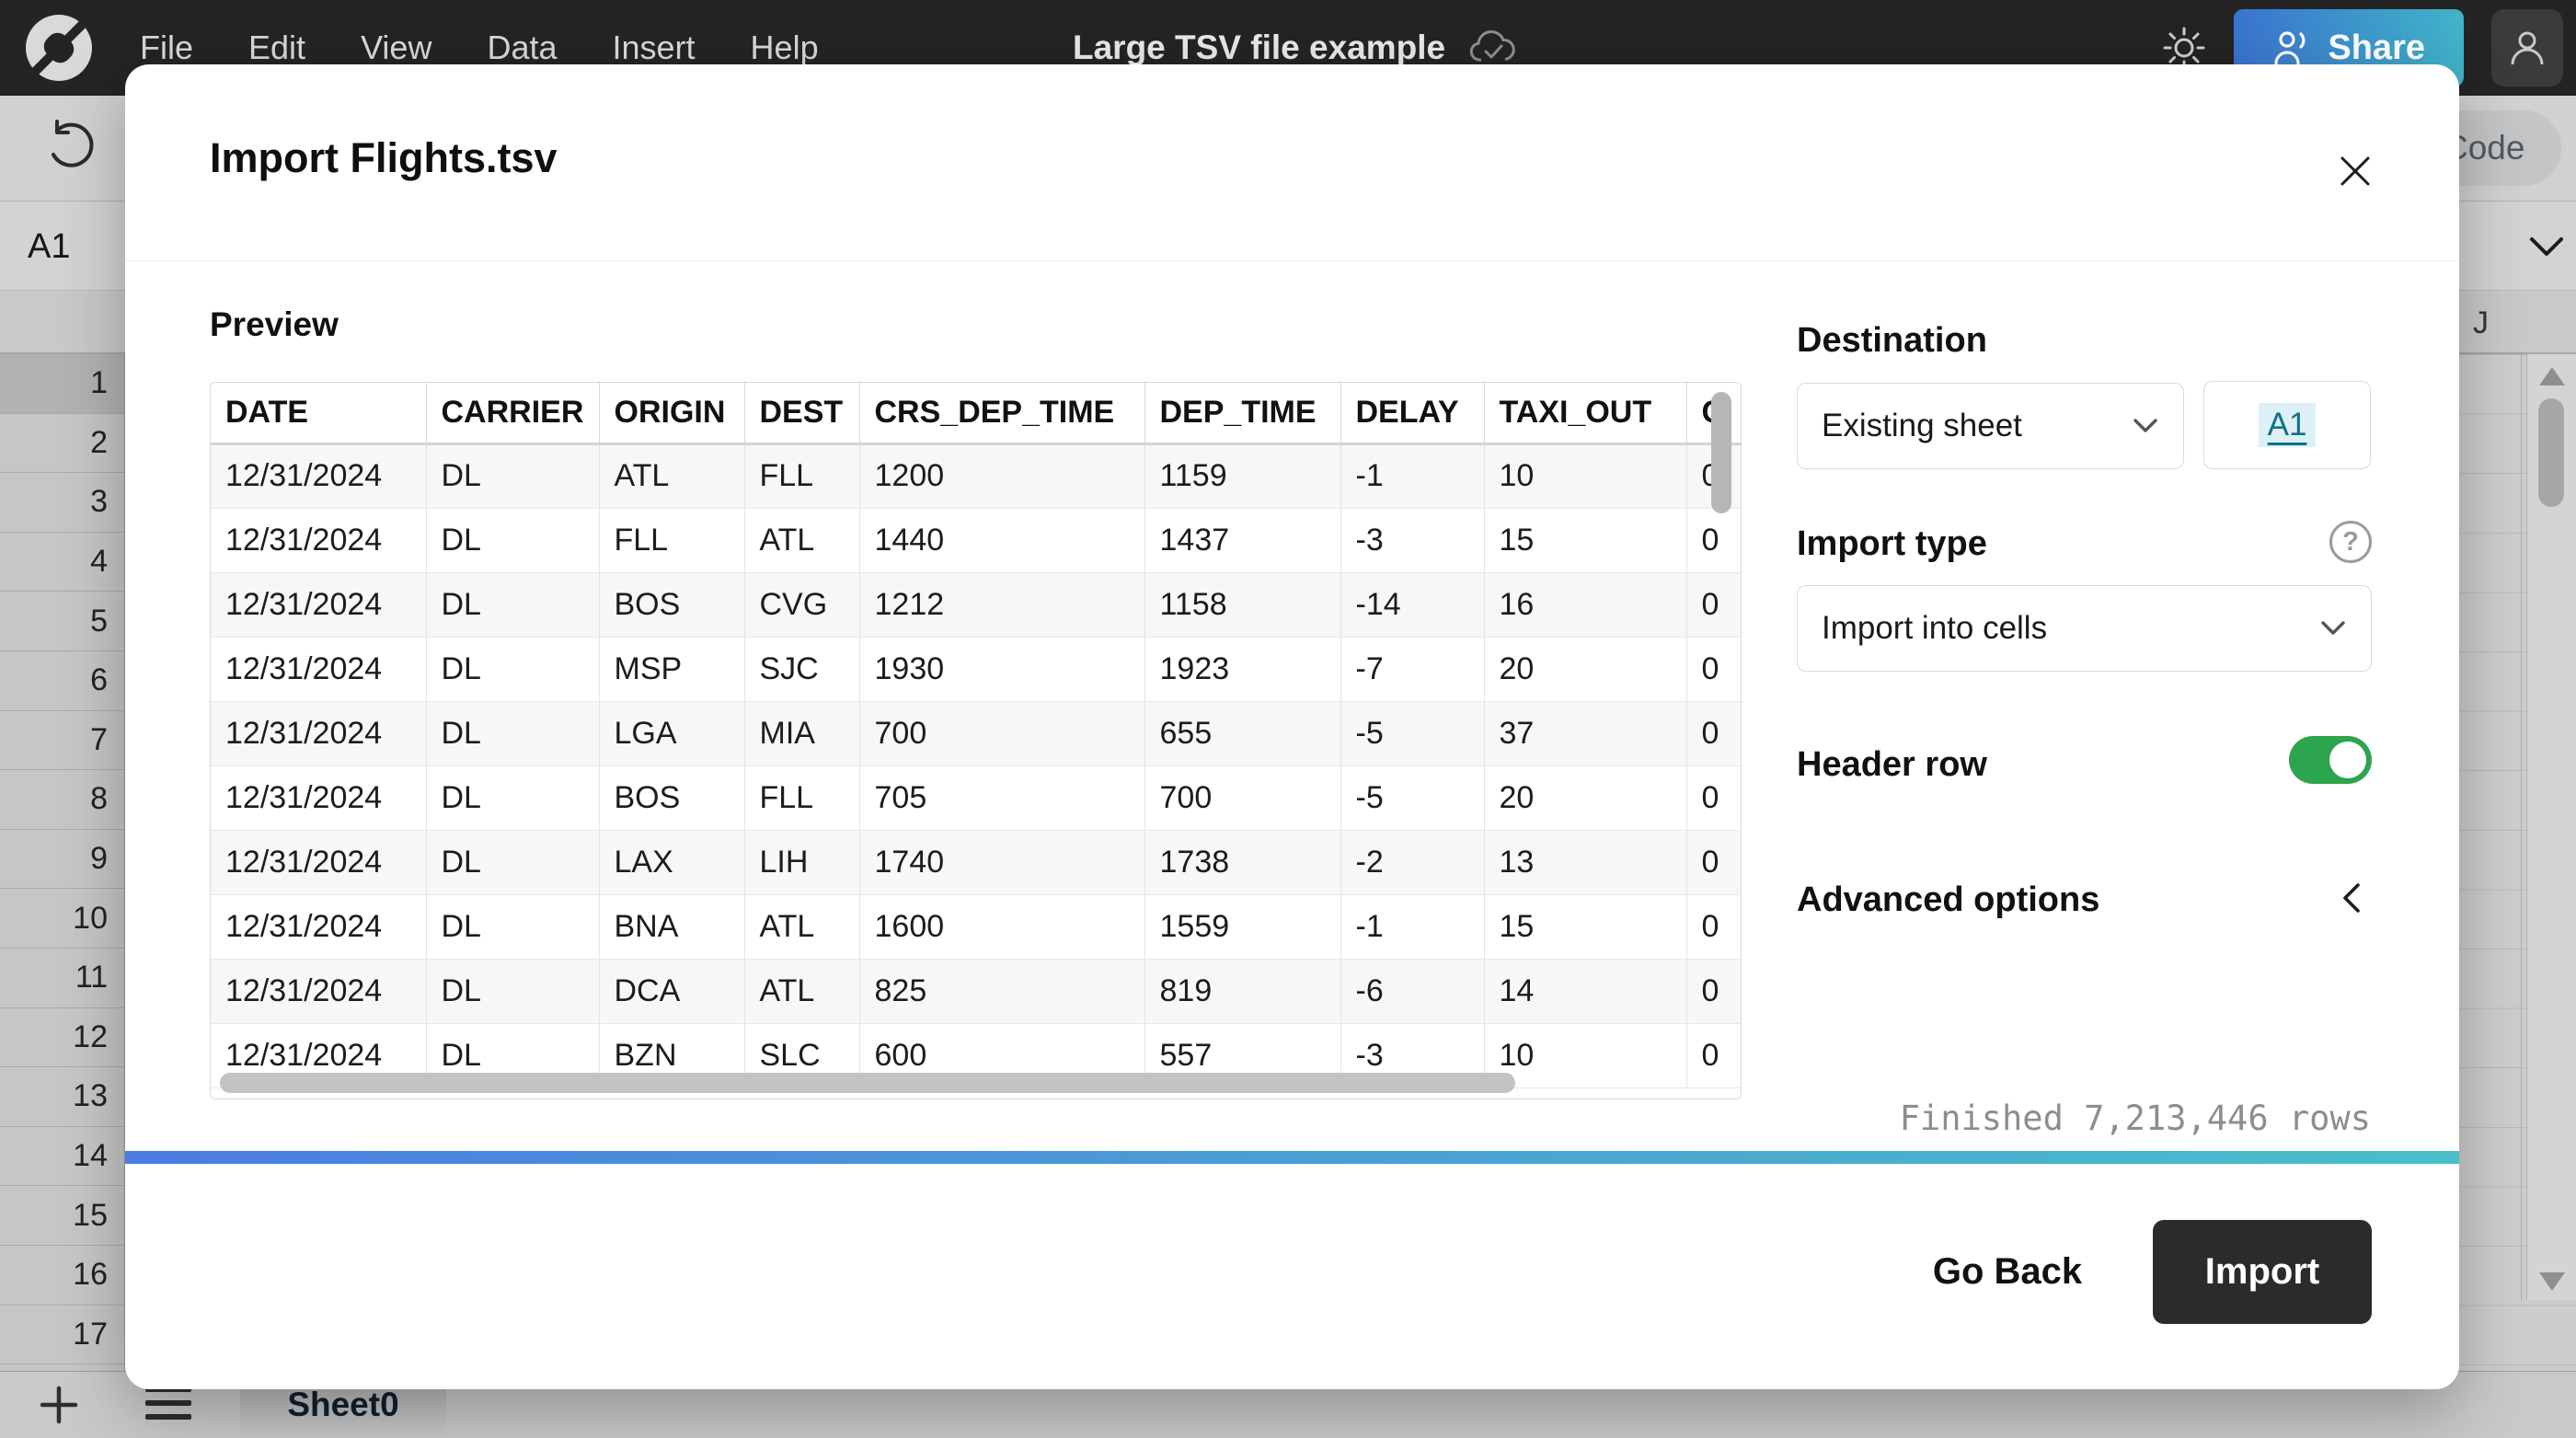 The height and width of the screenshot is (1438, 2576). Describe the element at coordinates (62, 680) in the screenshot. I see `row-header-6: 6` at that location.